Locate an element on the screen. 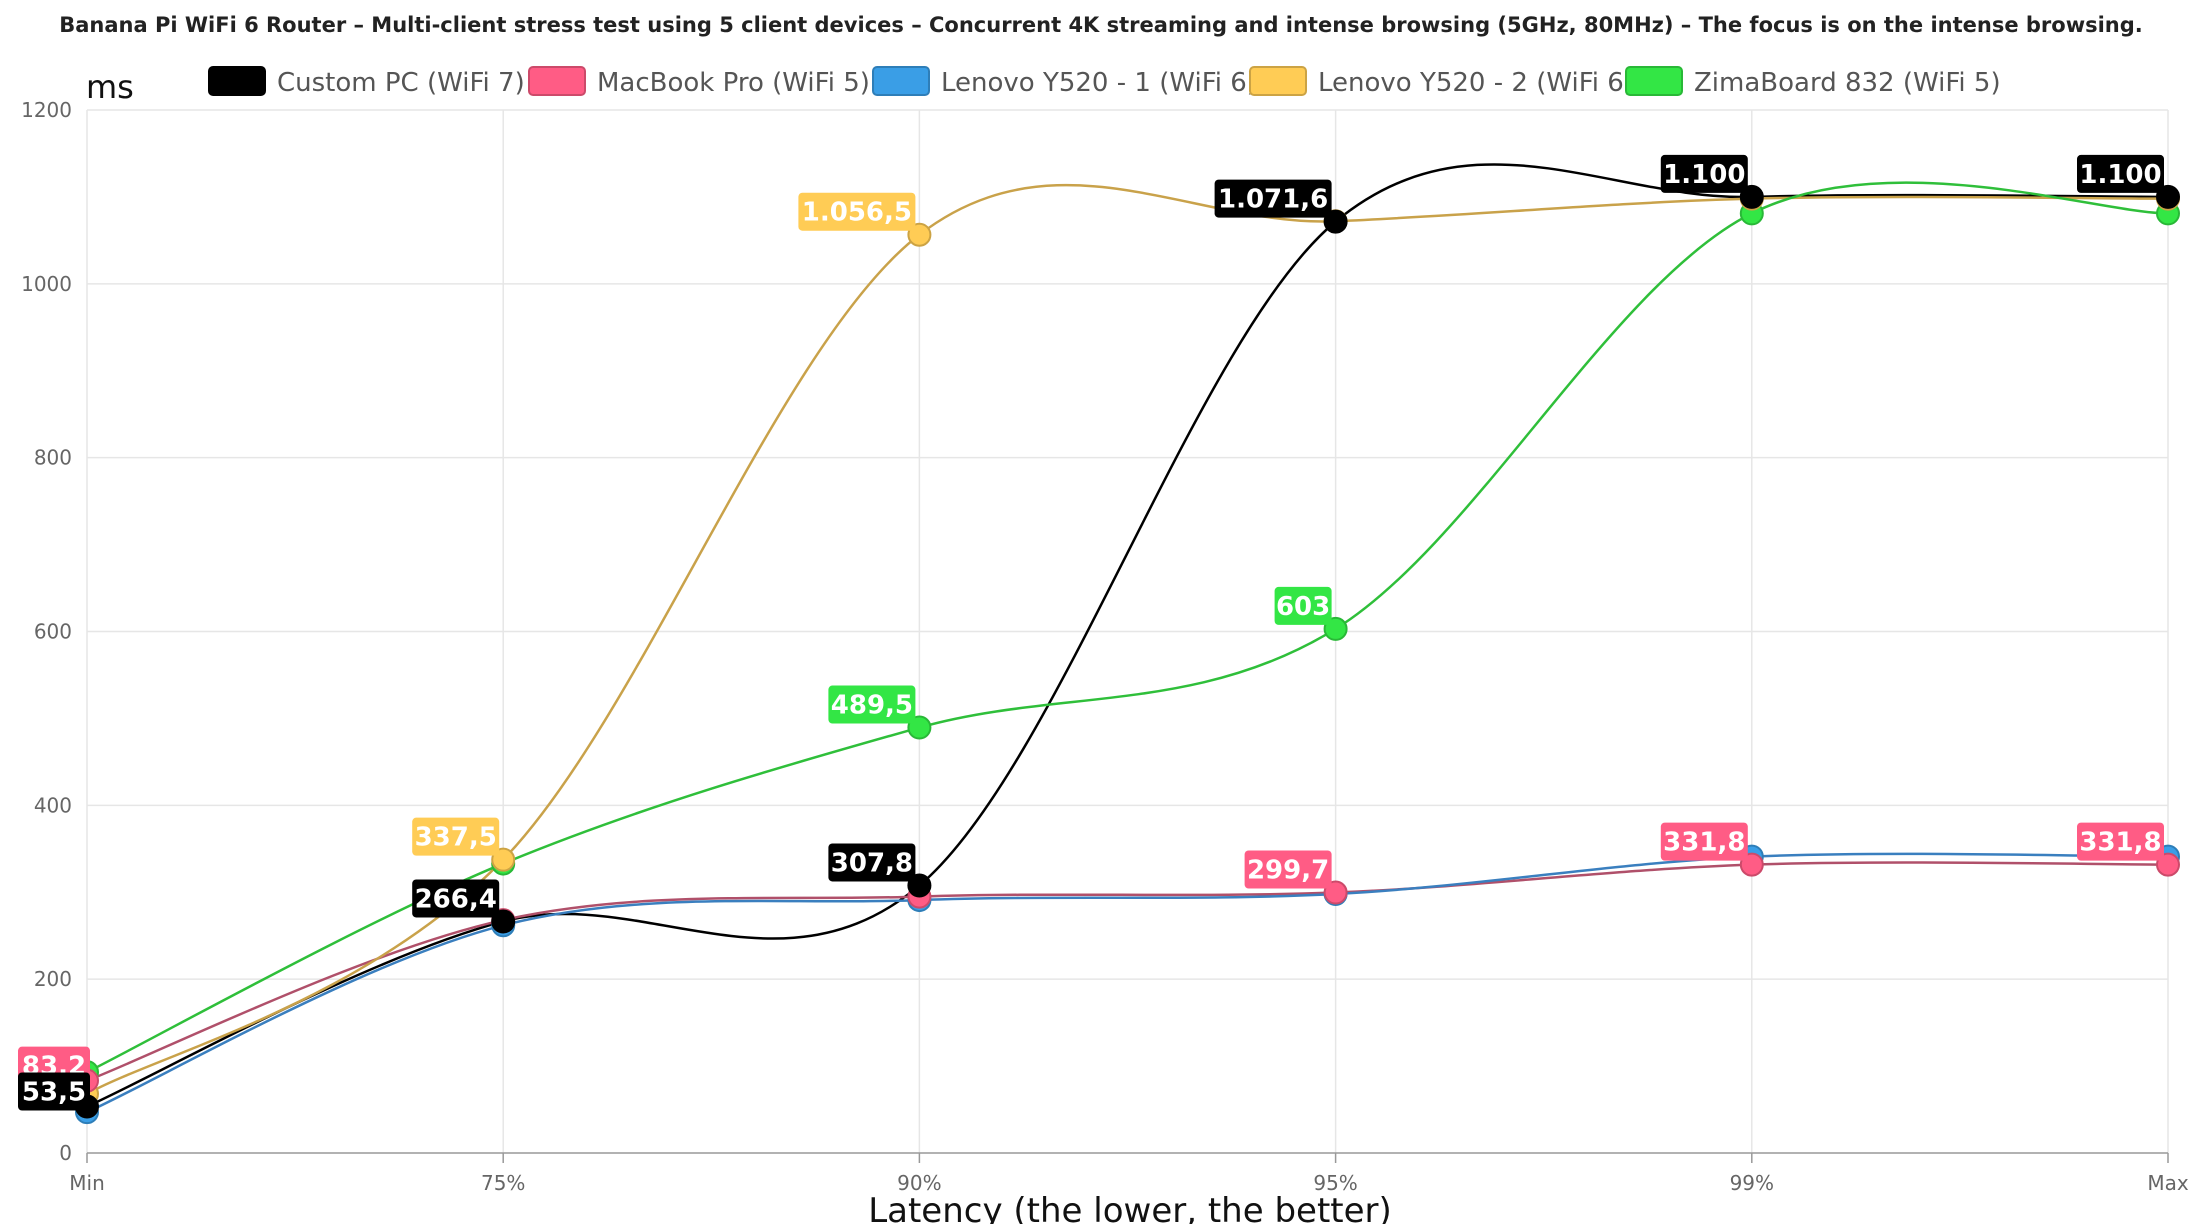 The width and height of the screenshot is (2203, 1224). y-axis-ticks: 0 200 400 600 800 1000 1200 is located at coordinates (46, 631).